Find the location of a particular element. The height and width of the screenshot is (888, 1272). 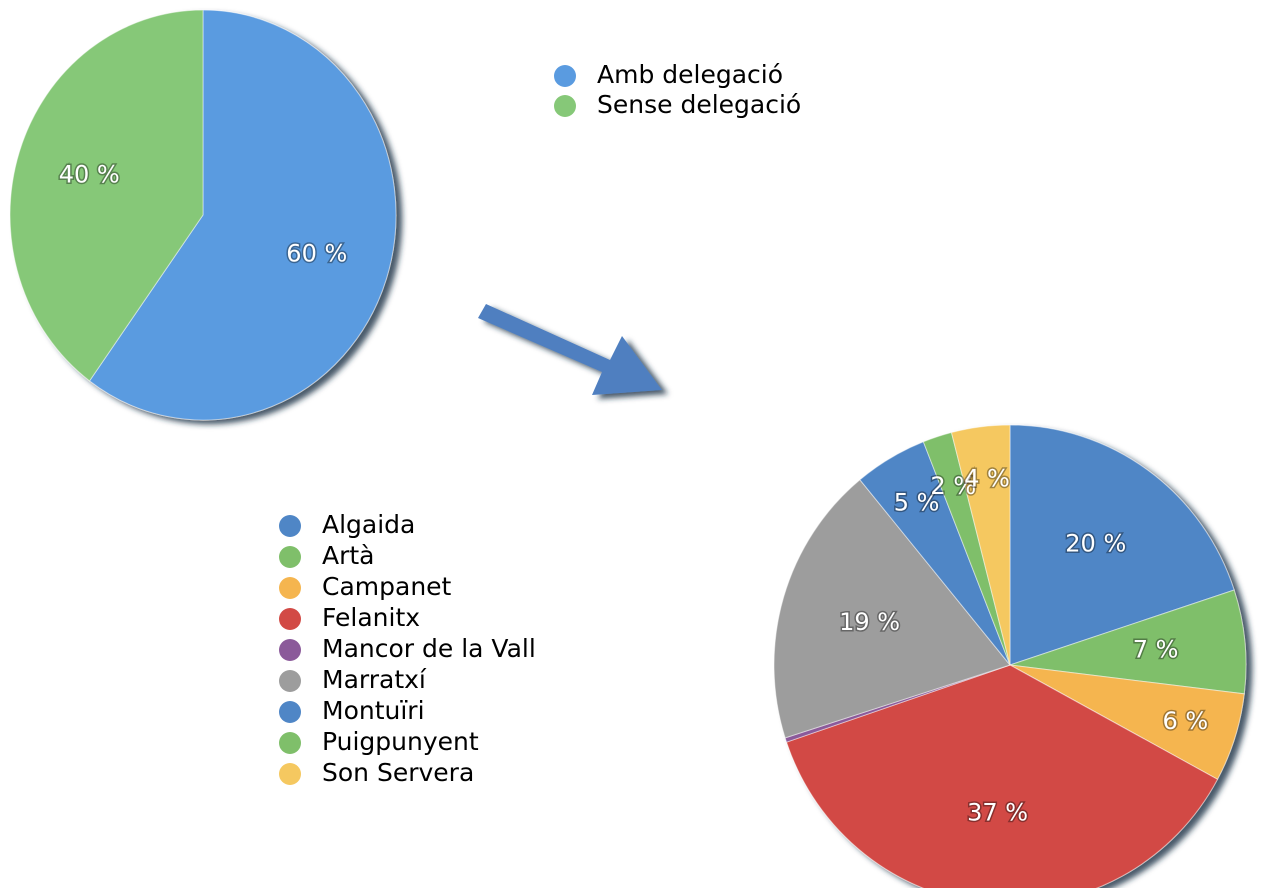

data-label: 20 % is located at coordinates (1095, 543).